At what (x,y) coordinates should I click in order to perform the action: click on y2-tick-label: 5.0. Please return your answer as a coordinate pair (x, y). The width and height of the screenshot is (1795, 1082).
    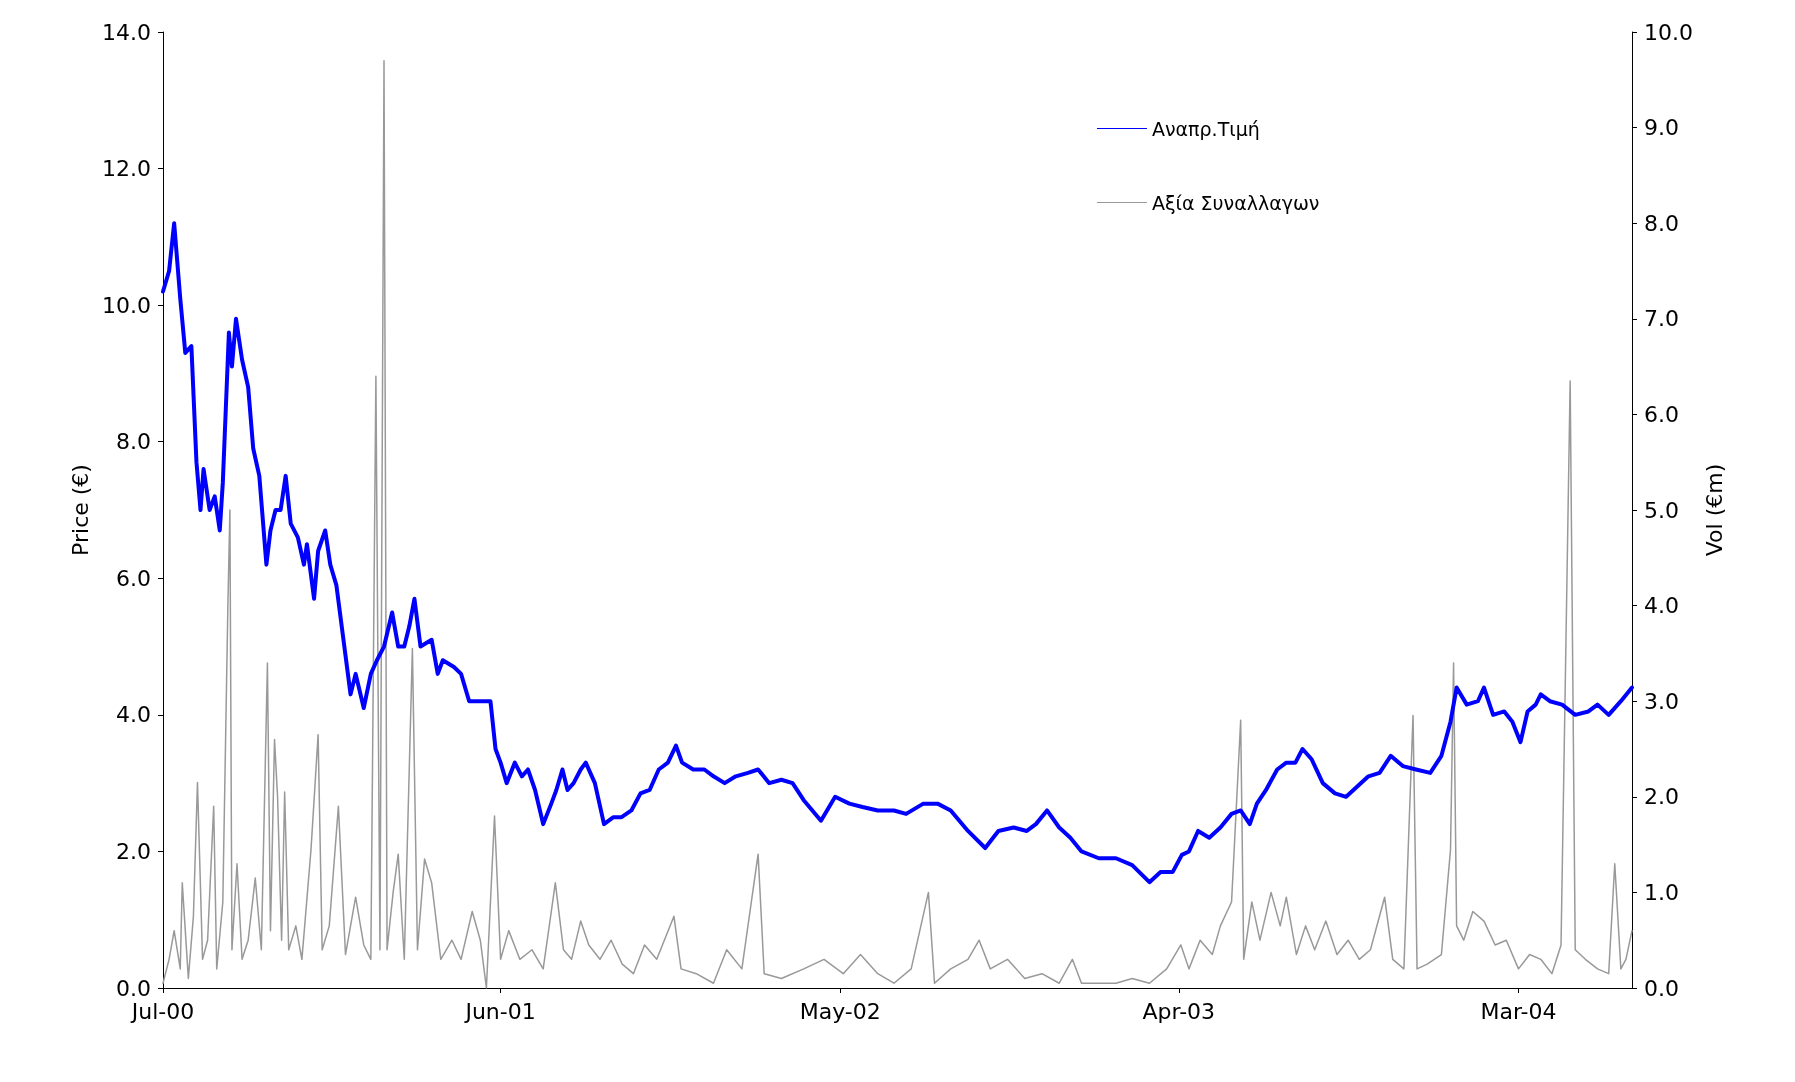
    Looking at the image, I should click on (1661, 510).